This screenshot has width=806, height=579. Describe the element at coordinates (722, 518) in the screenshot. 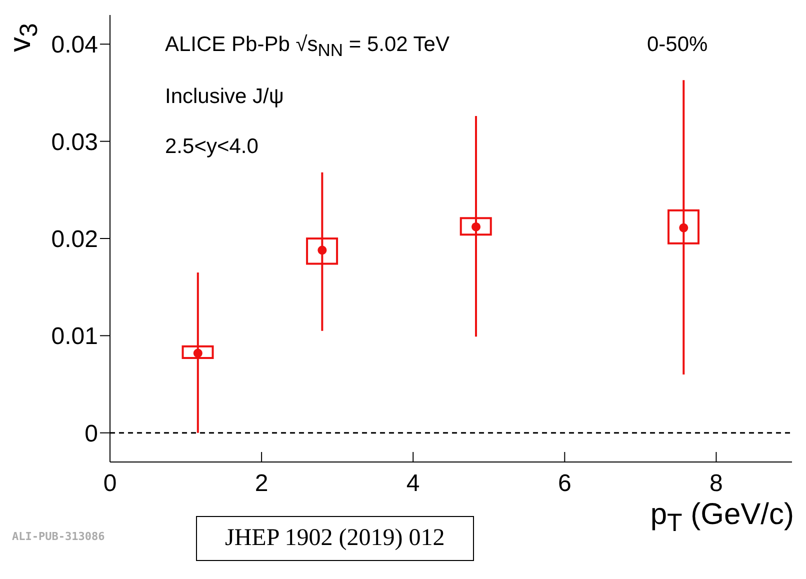

I see `x-axis-title: p$_{T}$ (GeV/c)` at that location.